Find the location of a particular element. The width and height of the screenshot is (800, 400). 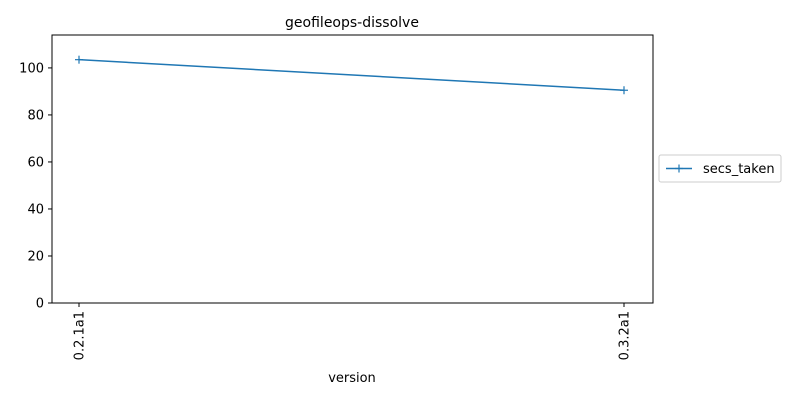

y-tick-label: 40 is located at coordinates (35, 209).